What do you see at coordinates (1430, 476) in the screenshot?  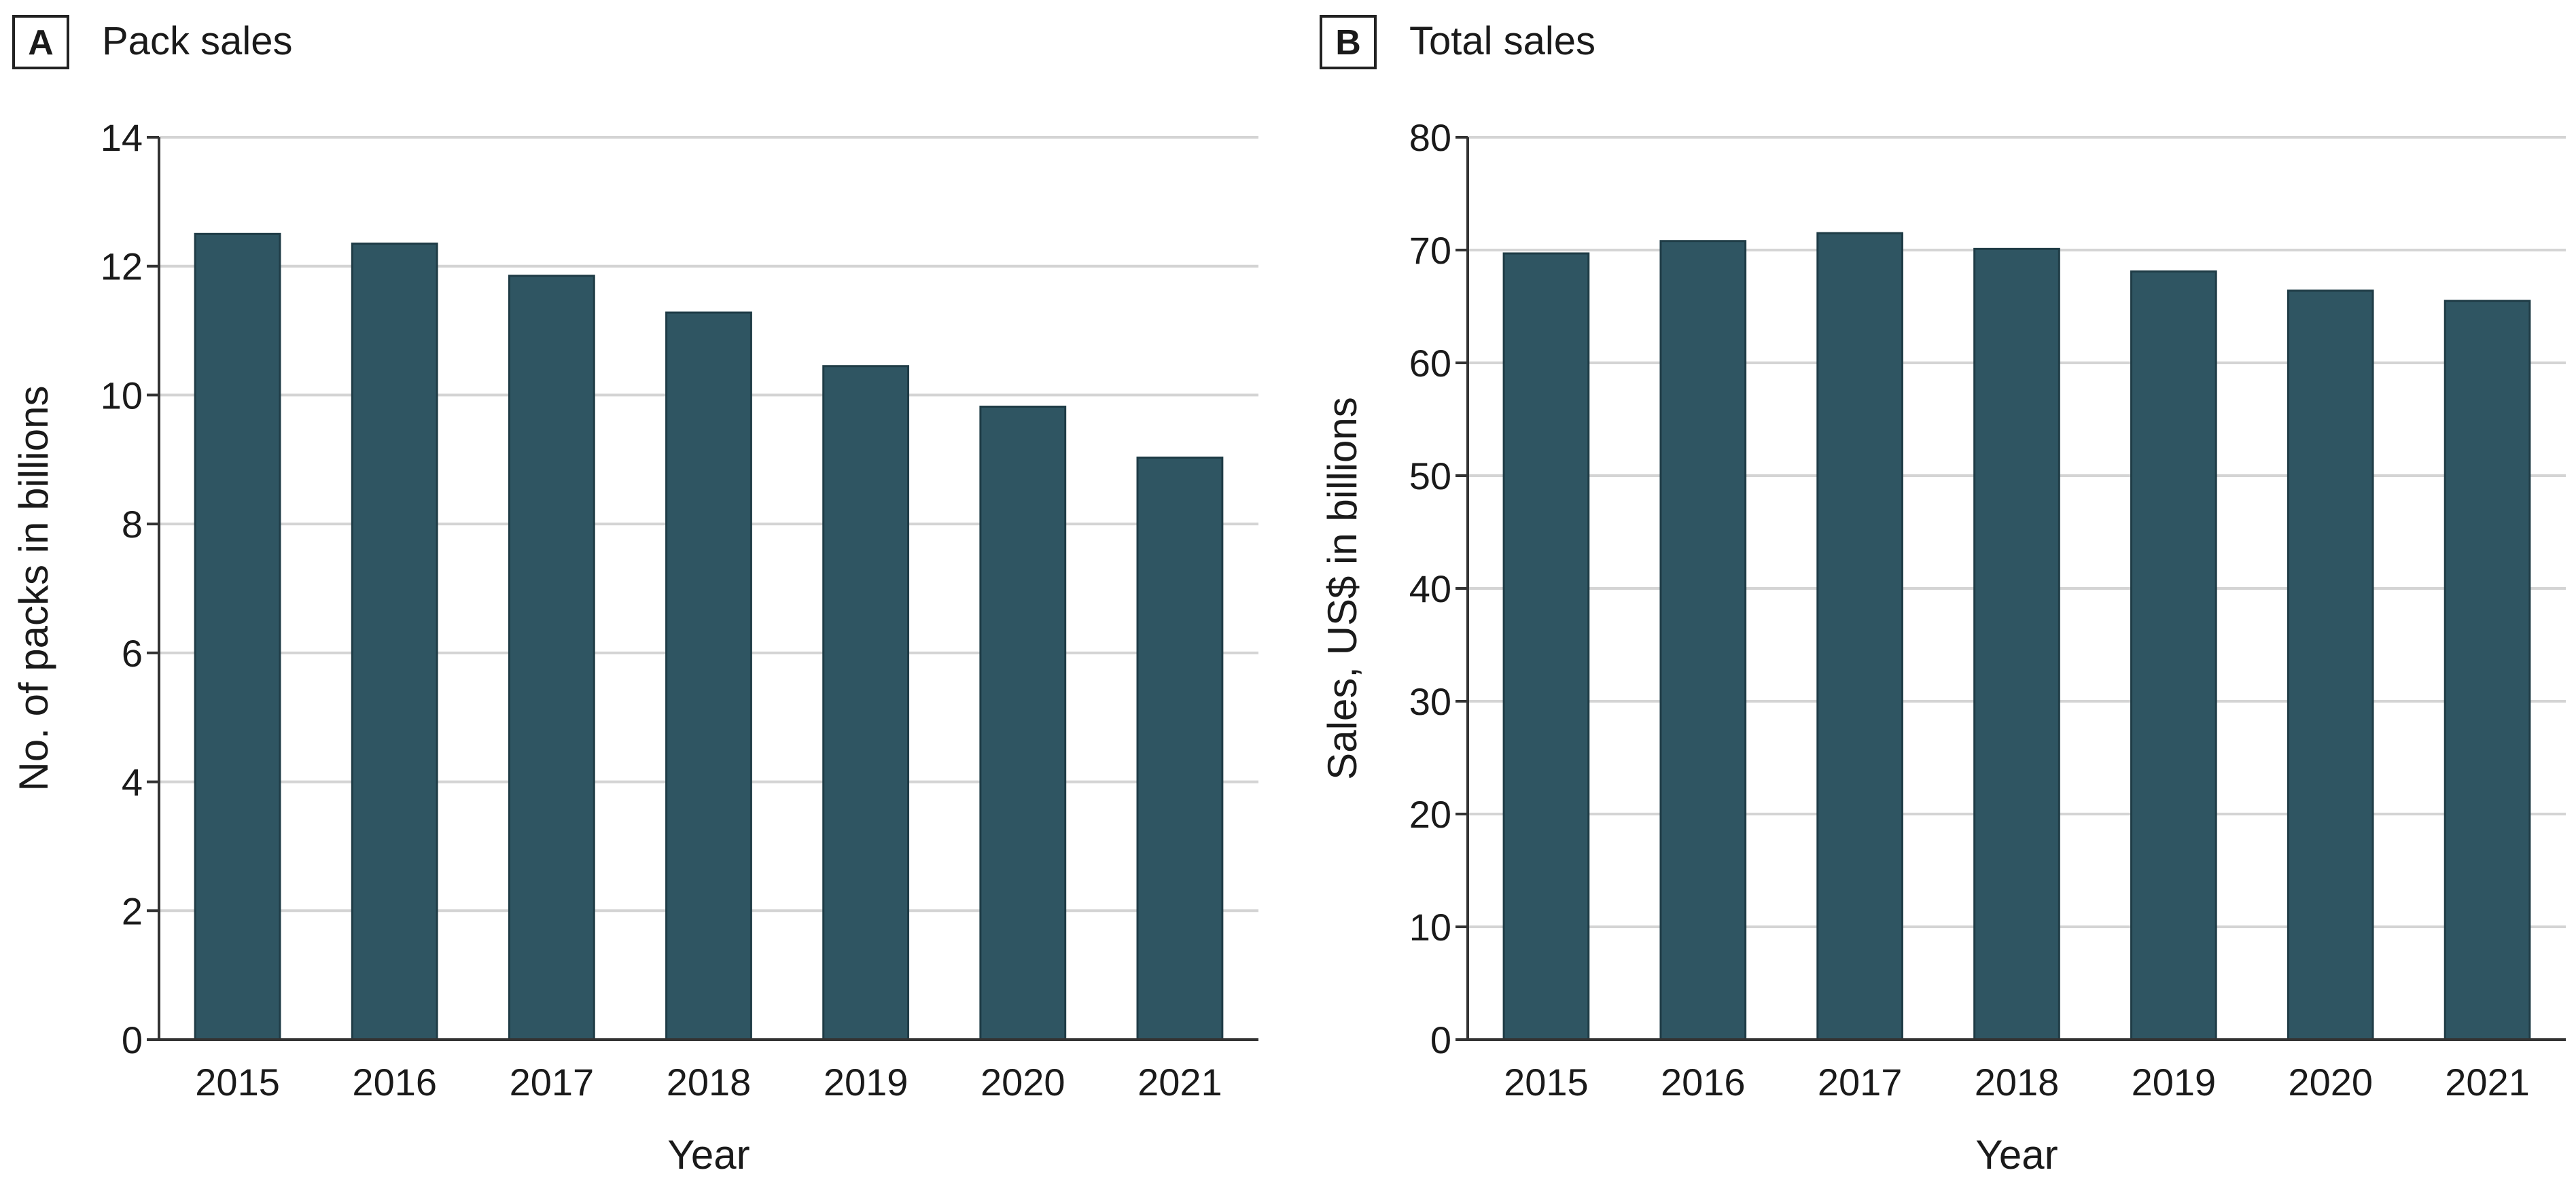 I see `y-tick-label: 50` at bounding box center [1430, 476].